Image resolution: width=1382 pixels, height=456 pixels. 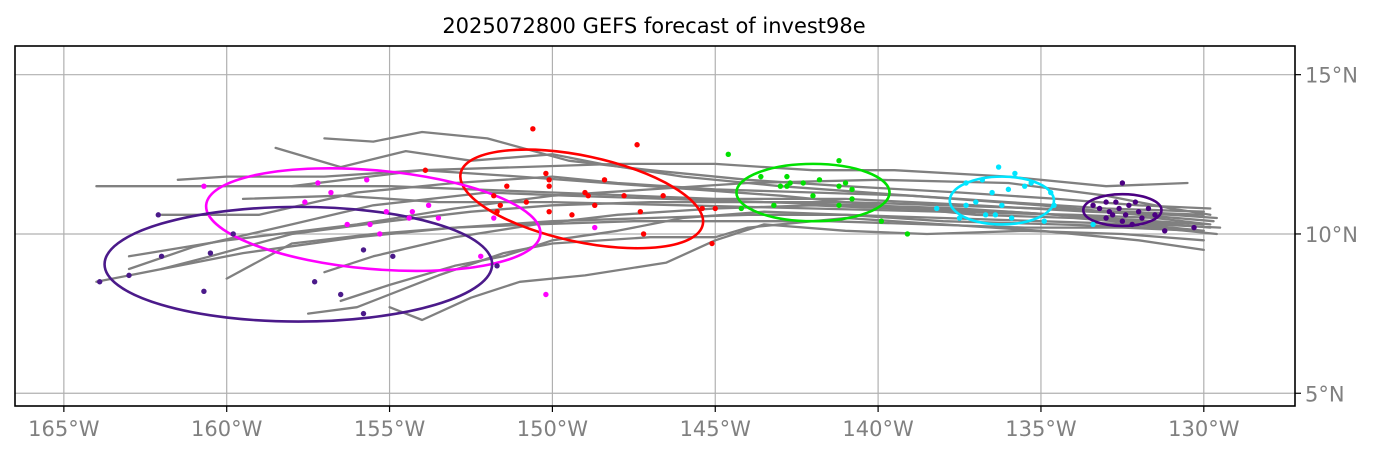 What do you see at coordinates (64, 429) in the screenshot?
I see `x-tick-label: 165°W` at bounding box center [64, 429].